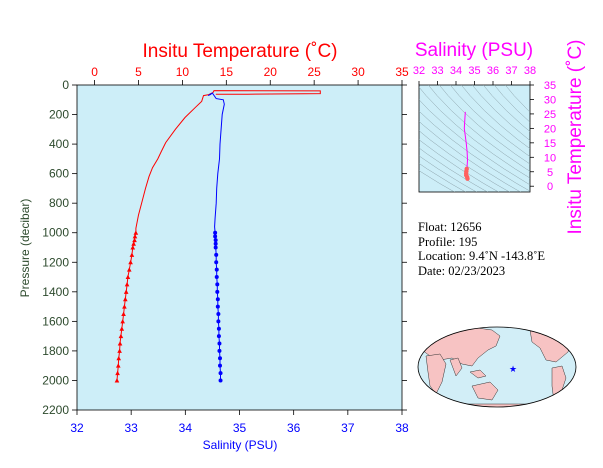 Image resolution: width=603 pixels, height=468 pixels. I want to click on ts-right-tick-label: 0, so click(550, 187).